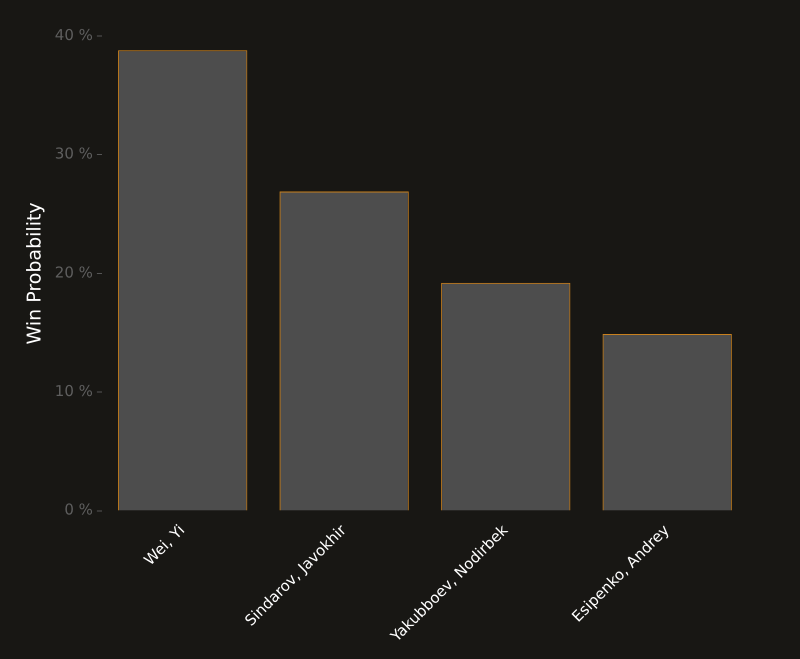 The height and width of the screenshot is (659, 800). Describe the element at coordinates (78, 509) in the screenshot. I see `y-tick-label: 0 %` at that location.